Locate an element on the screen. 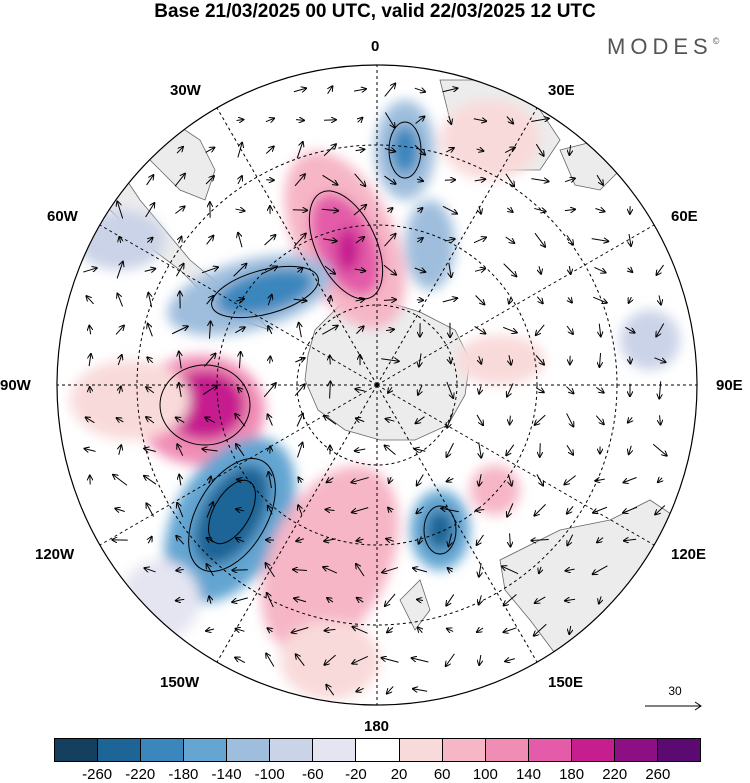 This screenshot has width=750, height=783. reference-vector: 30 is located at coordinates (675, 700).